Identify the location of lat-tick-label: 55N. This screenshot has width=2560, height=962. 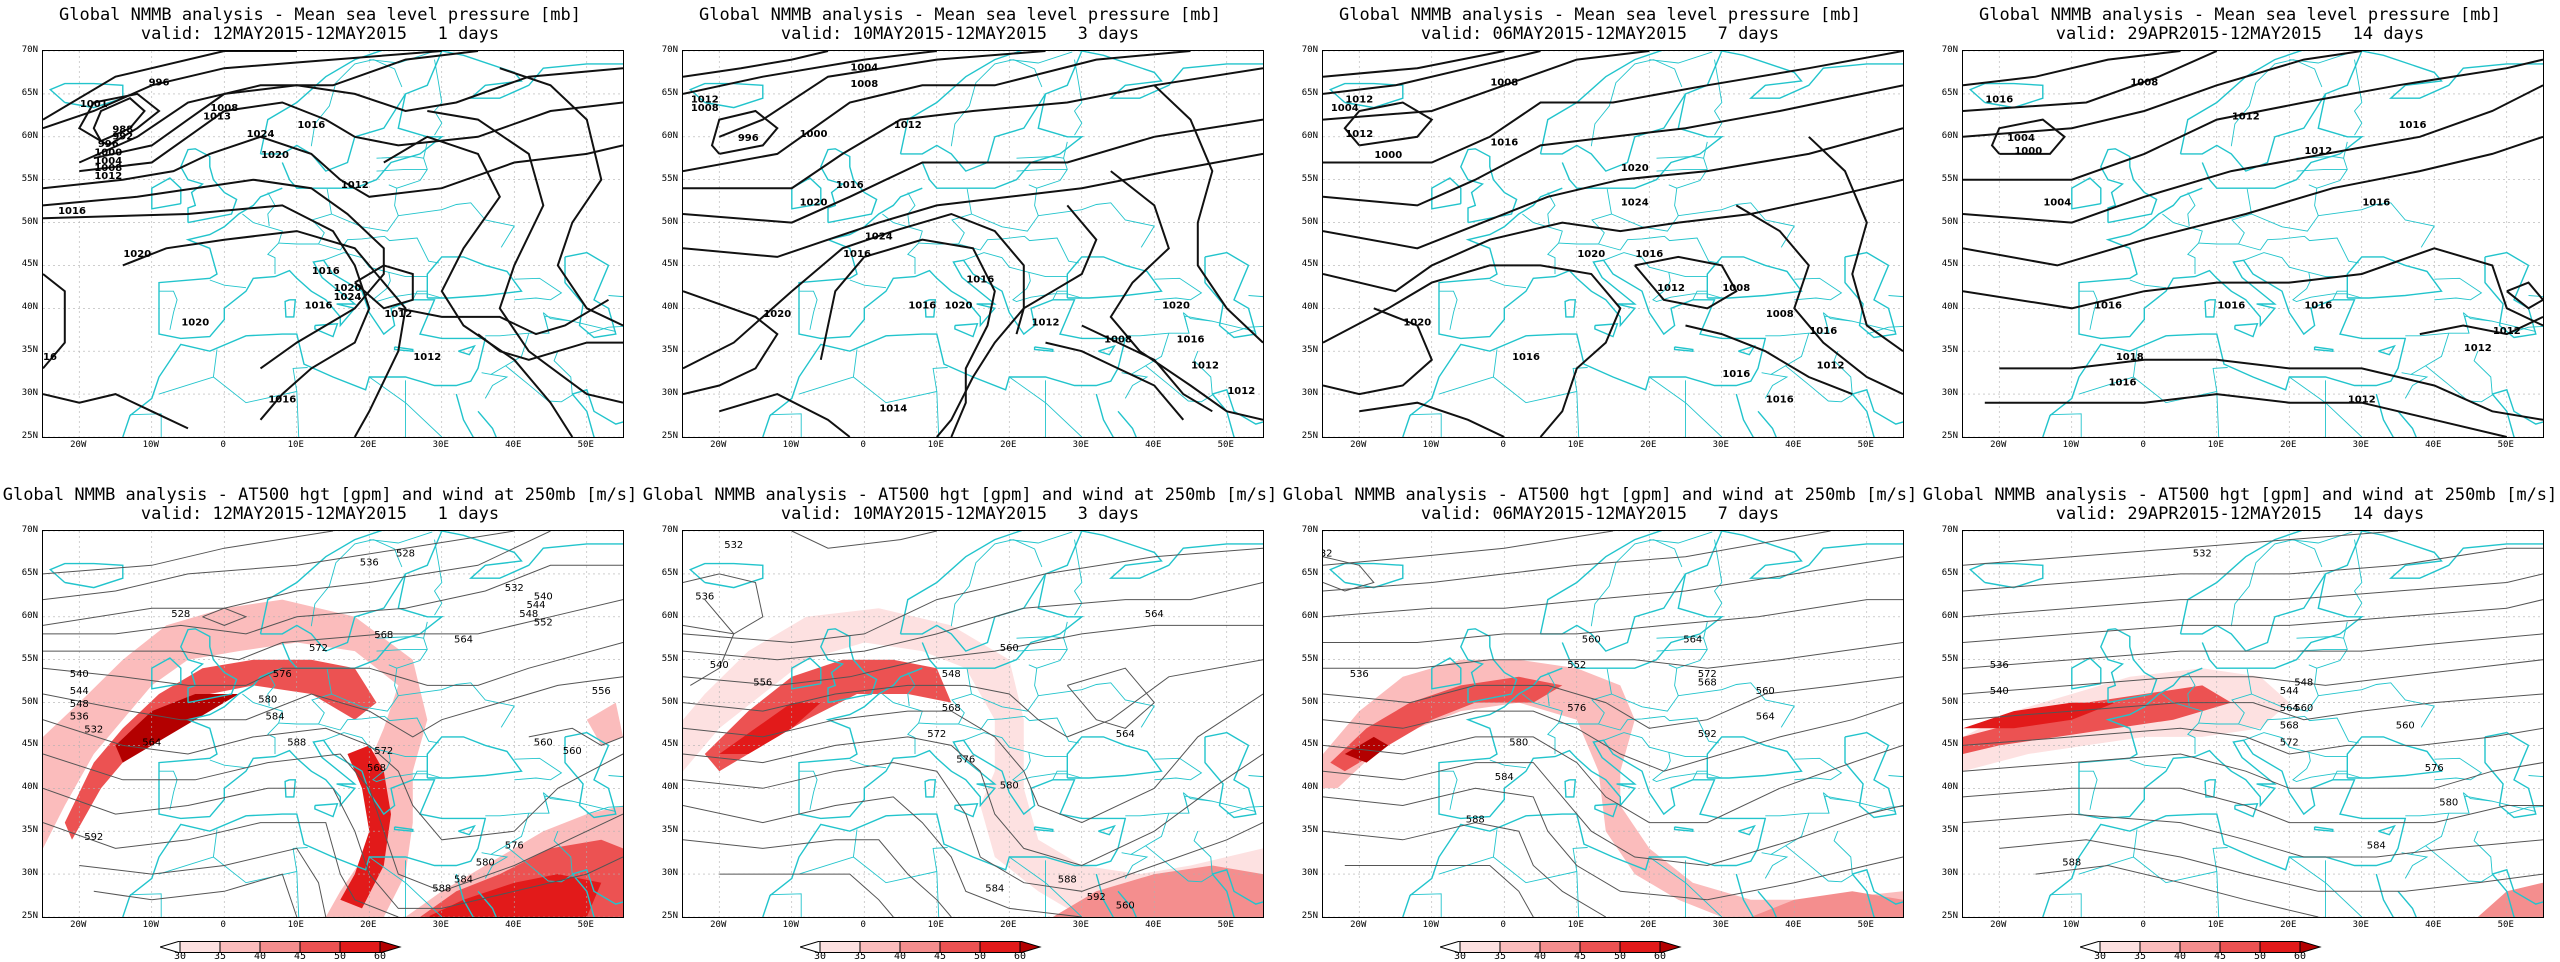
(1949, 658).